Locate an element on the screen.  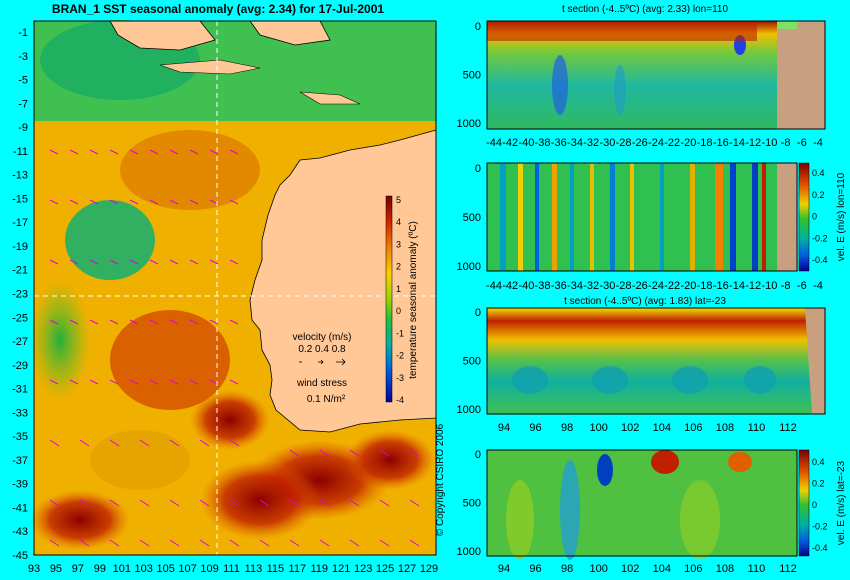
main-x-tick: 99 is located at coordinates (100, 569).